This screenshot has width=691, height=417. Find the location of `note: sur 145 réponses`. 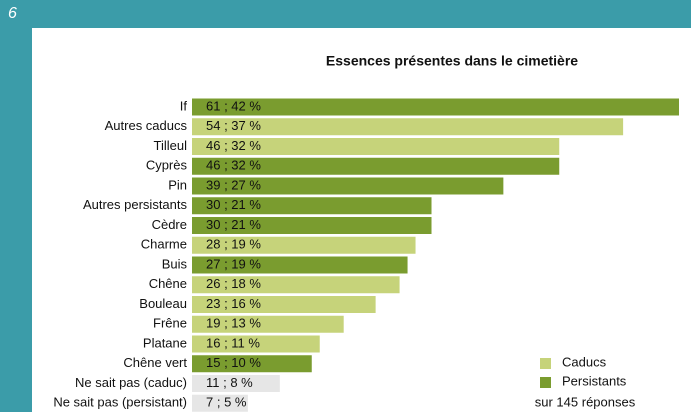

note: sur 145 réponses is located at coordinates (585, 401).